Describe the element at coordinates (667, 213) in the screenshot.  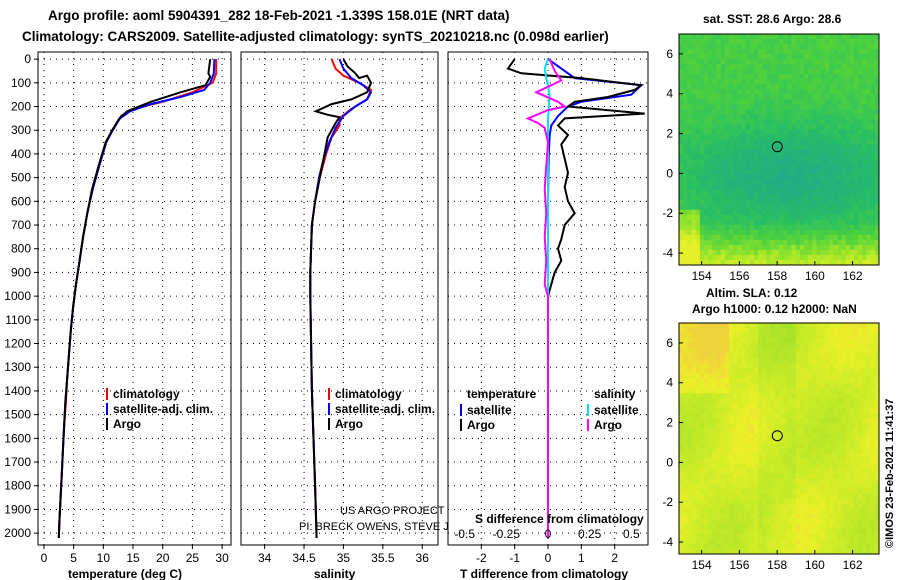
I see `map-y-tick-label: -2` at that location.